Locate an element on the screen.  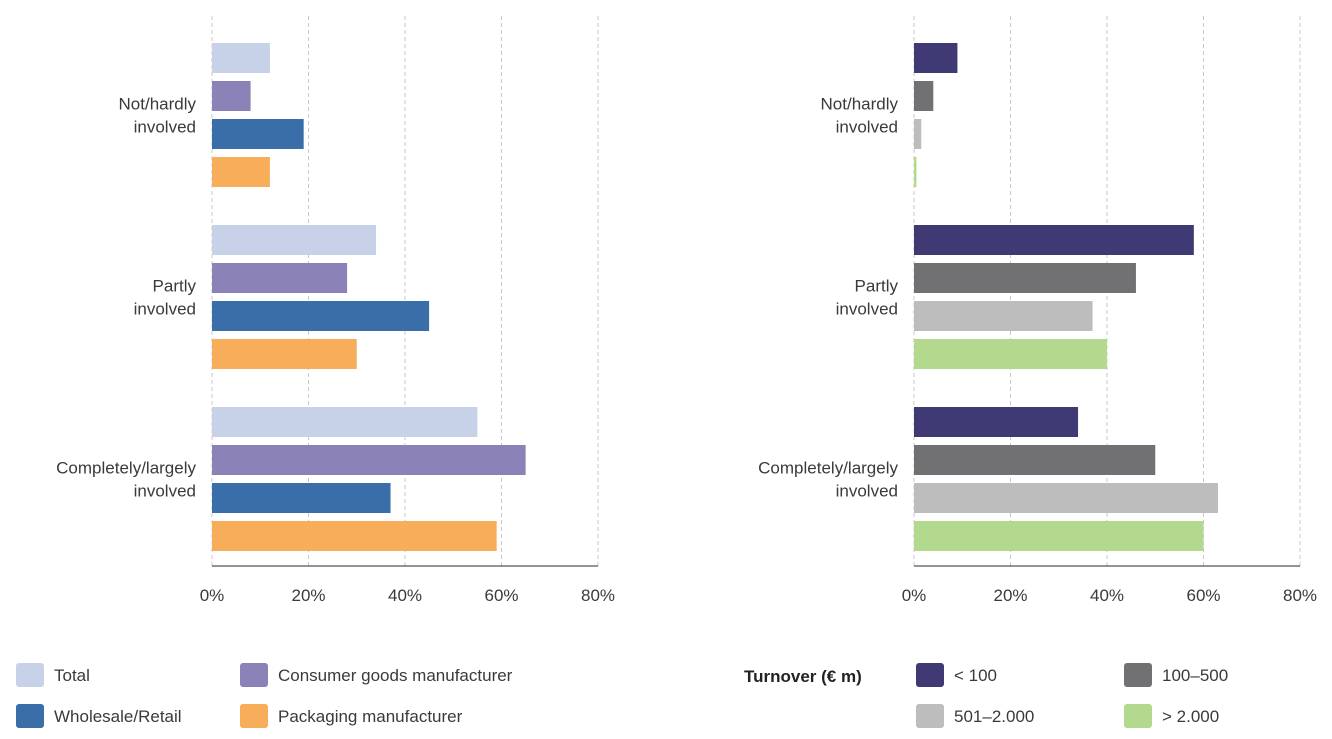
bar-501-2-000-completely-largely-involved is located at coordinates (1066, 498).